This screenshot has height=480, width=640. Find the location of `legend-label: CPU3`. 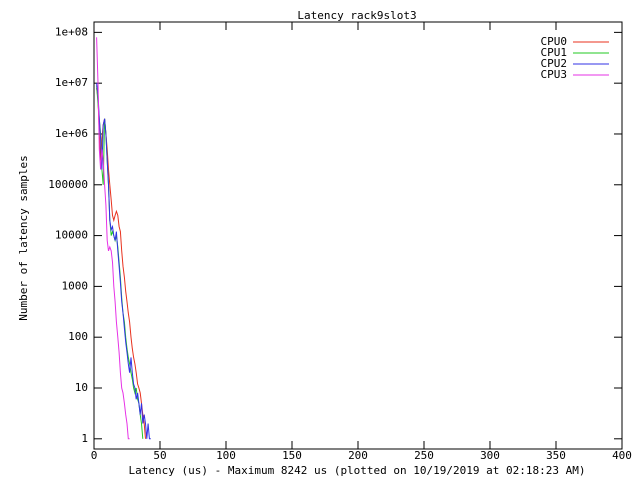

legend-label: CPU3 is located at coordinates (554, 74).